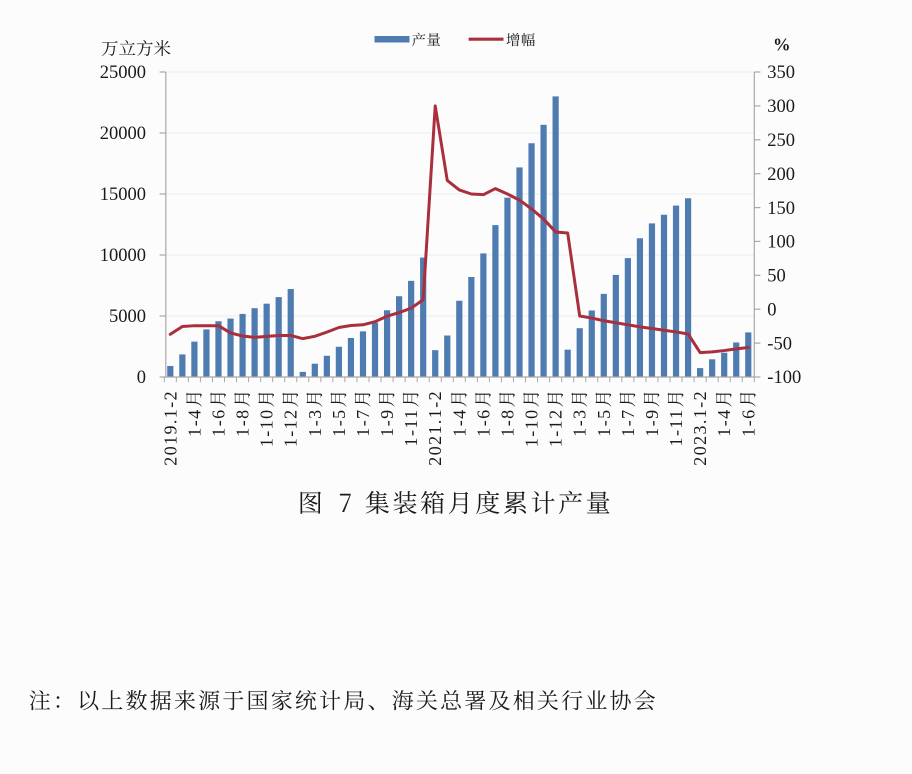  What do you see at coordinates (784, 378) in the screenshot?
I see `svg-text: -100` at bounding box center [784, 378].